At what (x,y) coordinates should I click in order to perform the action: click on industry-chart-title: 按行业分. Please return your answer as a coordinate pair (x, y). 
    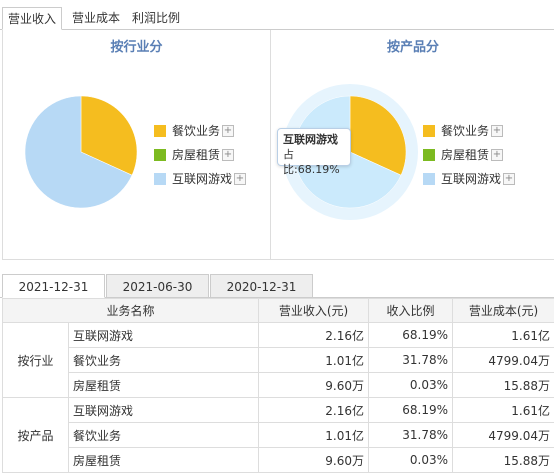
    Looking at the image, I should click on (136, 47).